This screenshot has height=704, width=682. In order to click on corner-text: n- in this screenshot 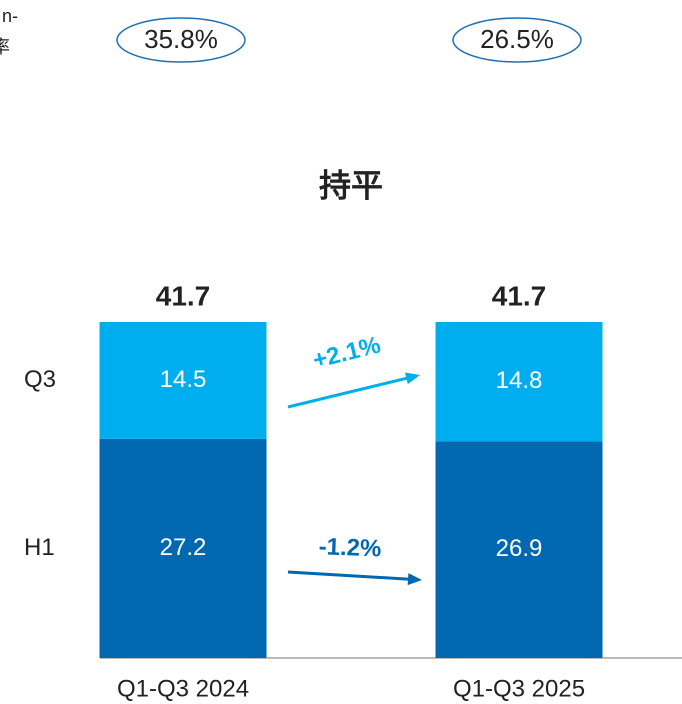, I will do `click(10, 16)`.